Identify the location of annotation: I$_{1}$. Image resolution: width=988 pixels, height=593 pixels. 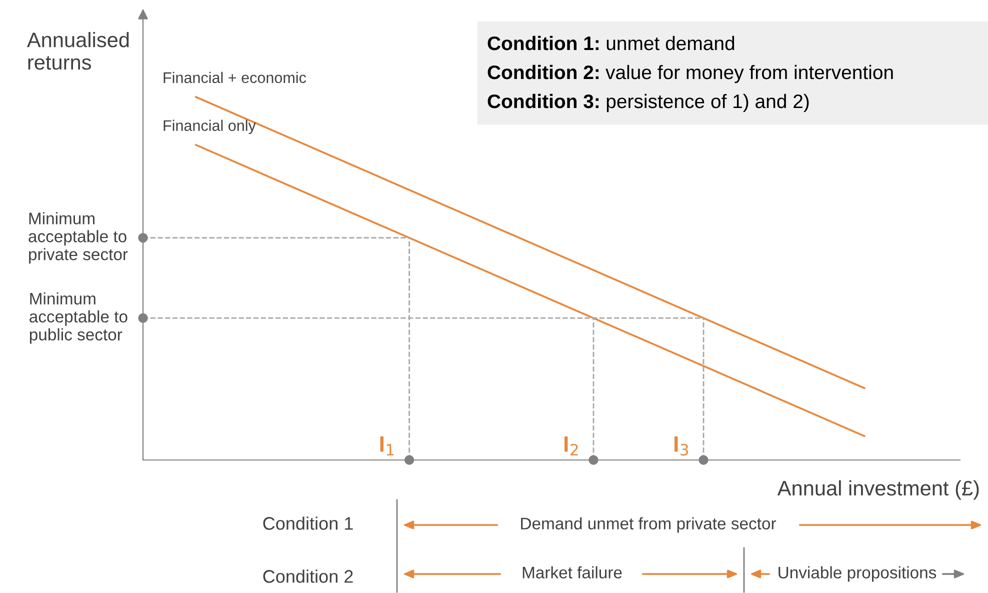
(387, 446).